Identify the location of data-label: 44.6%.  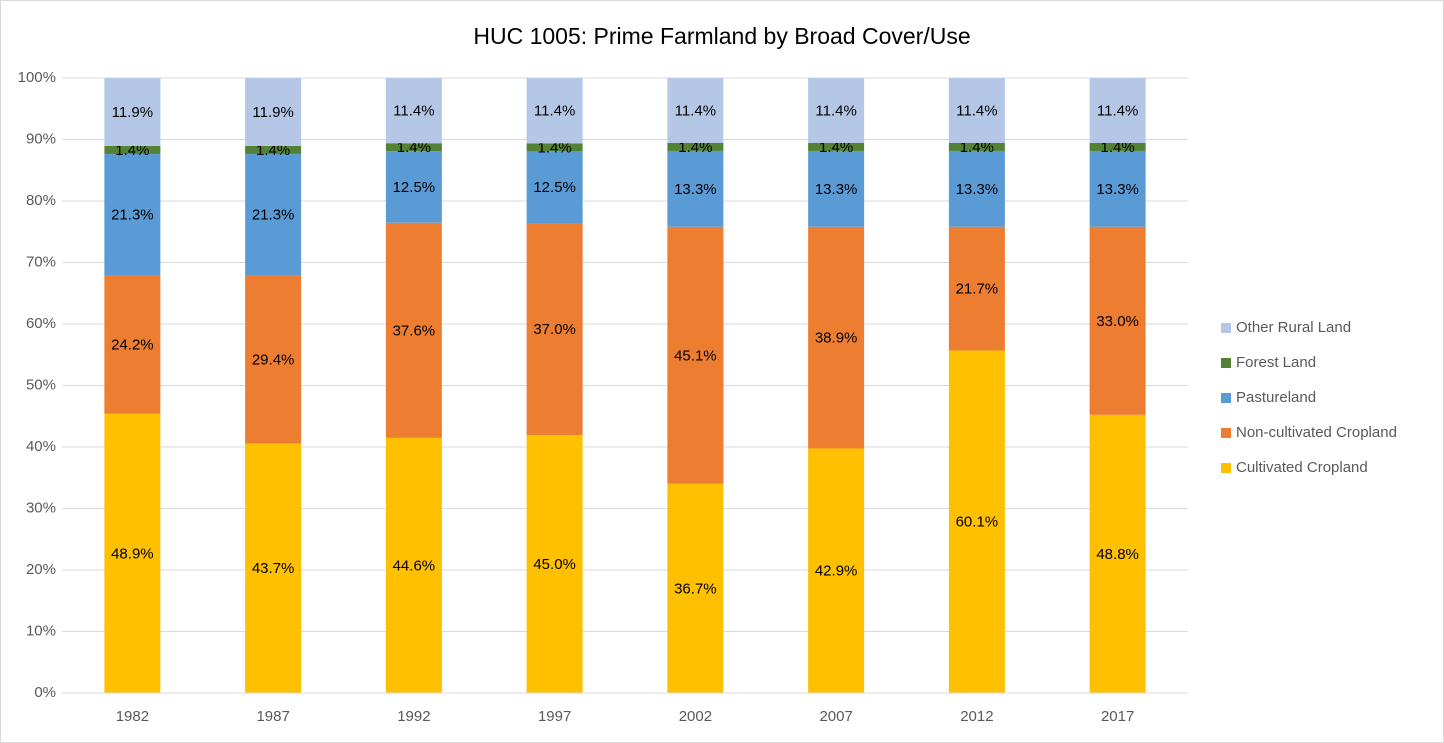
(414, 565).